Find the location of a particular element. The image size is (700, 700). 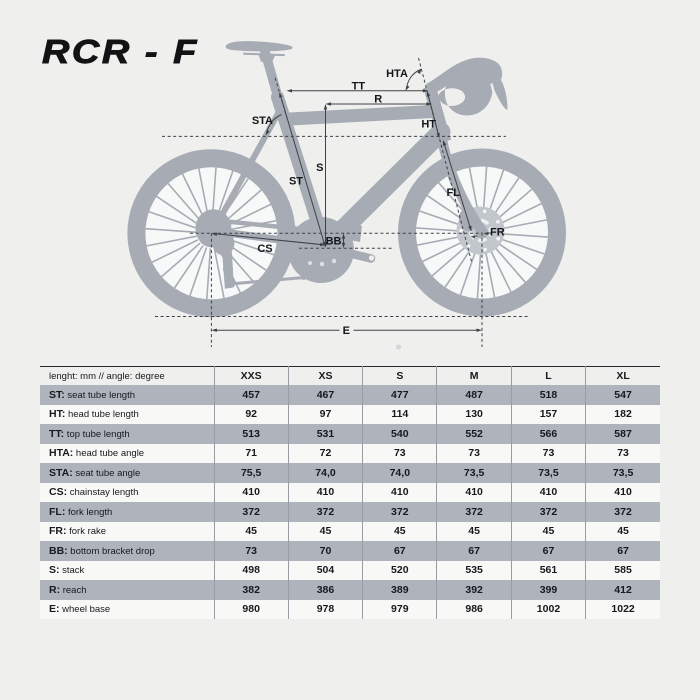

svg-text: STA is located at coordinates (262, 121).